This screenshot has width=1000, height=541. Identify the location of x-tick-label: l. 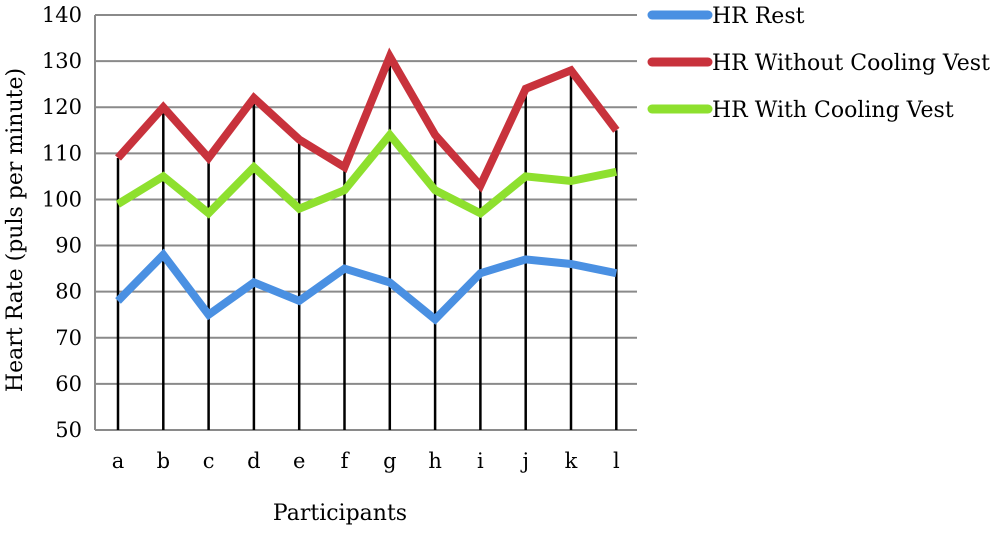
(616, 461).